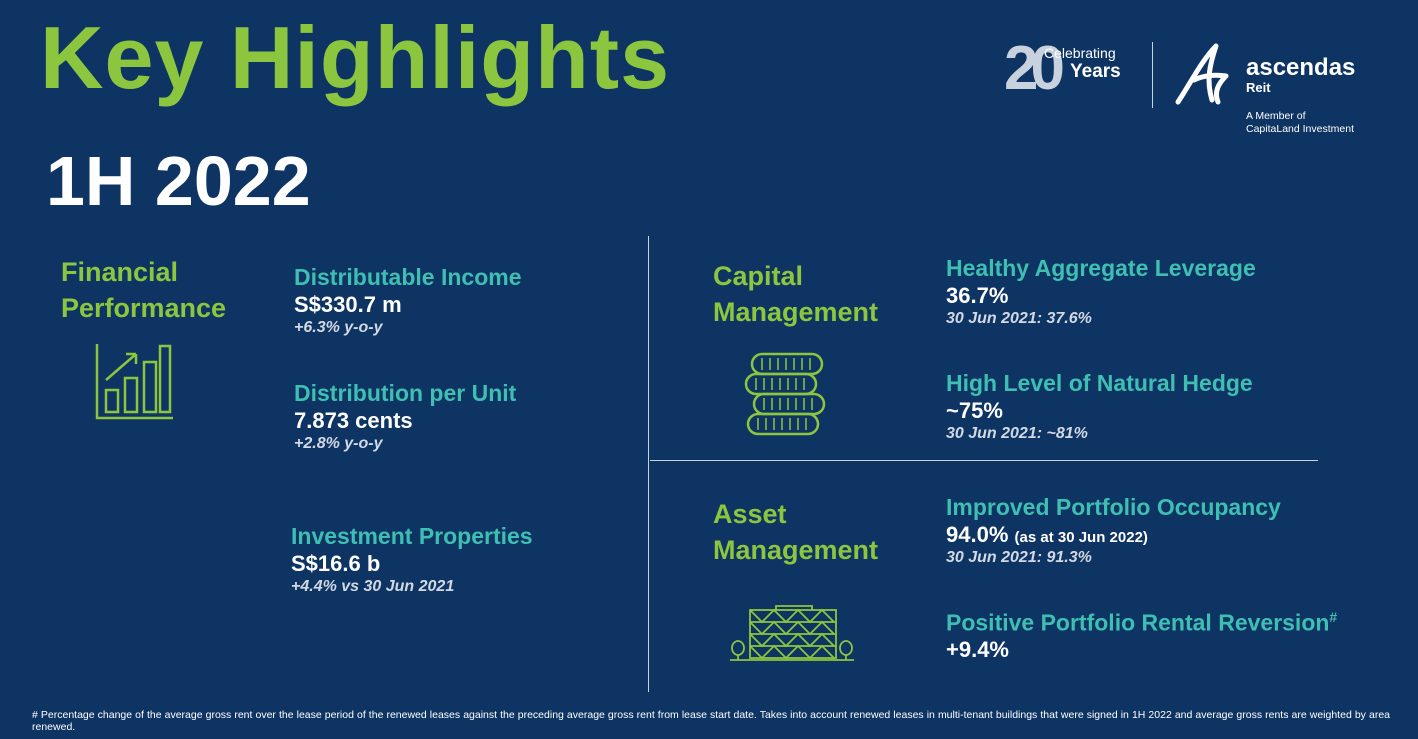 The image size is (1418, 739). What do you see at coordinates (1202, 74) in the screenshot?
I see `ascendas-mark-icon` at bounding box center [1202, 74].